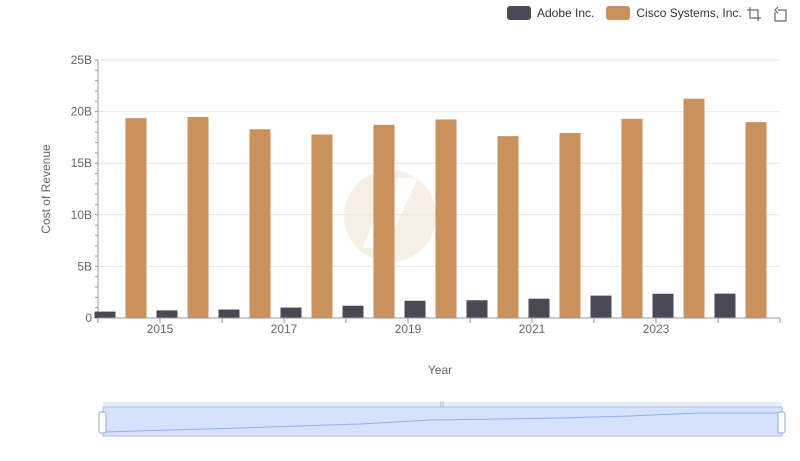 This screenshot has height=461, width=800. I want to click on y-tick-label: 15B, so click(81, 163).